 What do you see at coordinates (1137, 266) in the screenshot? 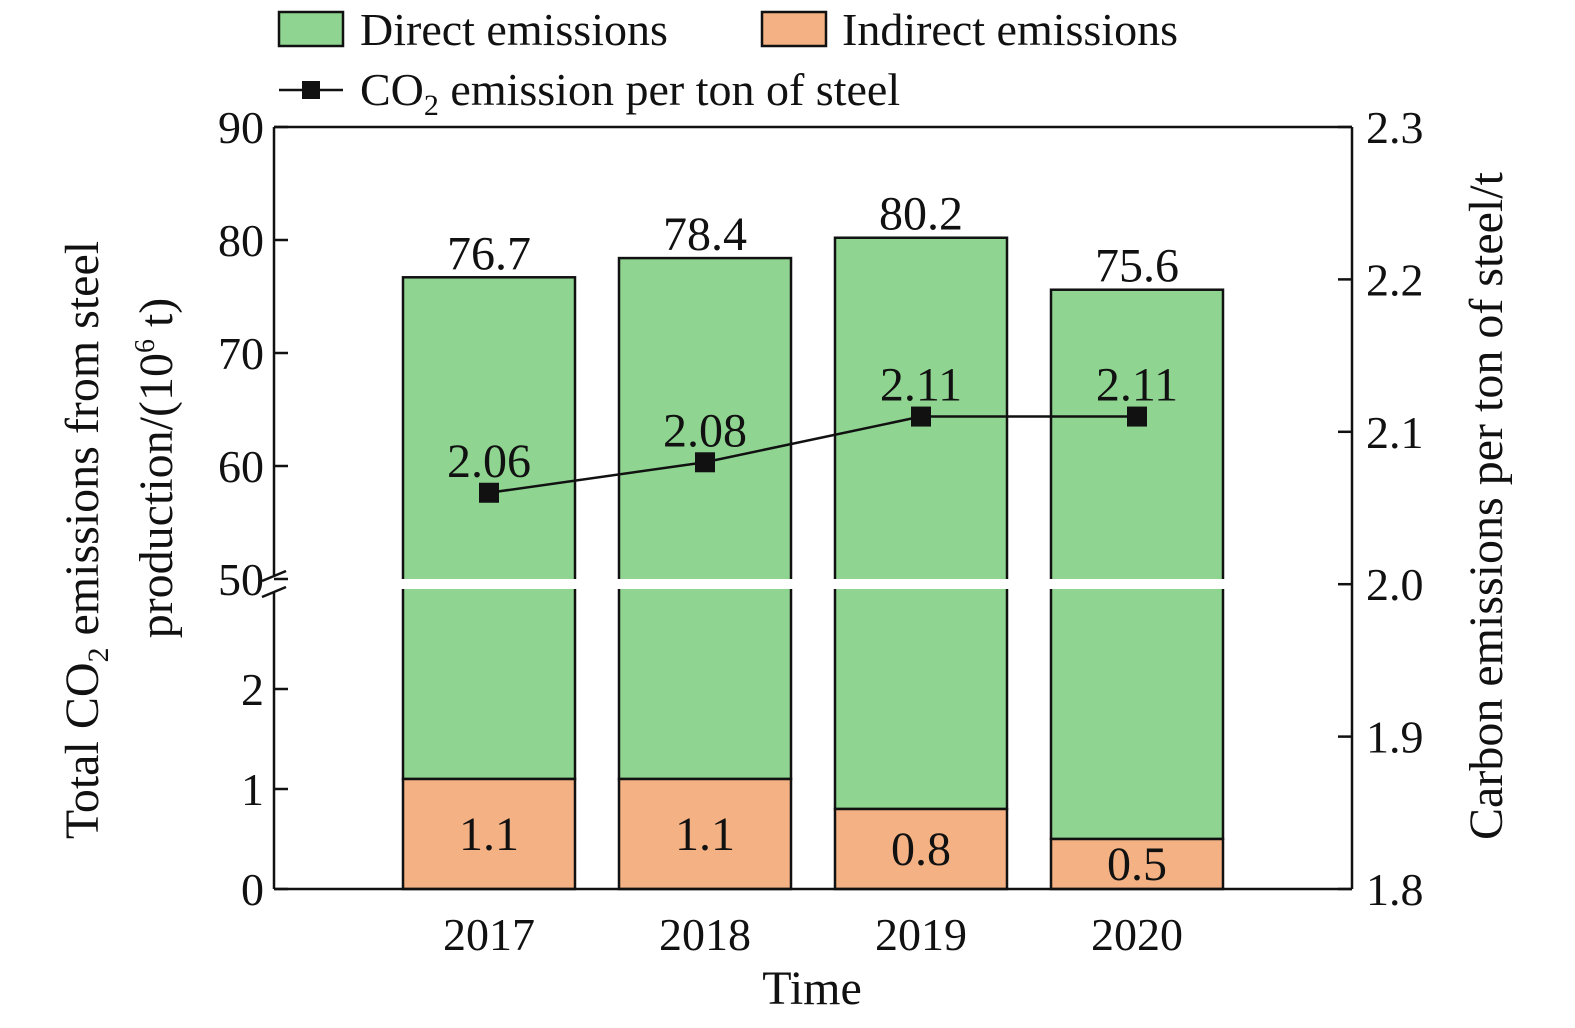
I see `total-label-2020: 75.6` at bounding box center [1137, 266].